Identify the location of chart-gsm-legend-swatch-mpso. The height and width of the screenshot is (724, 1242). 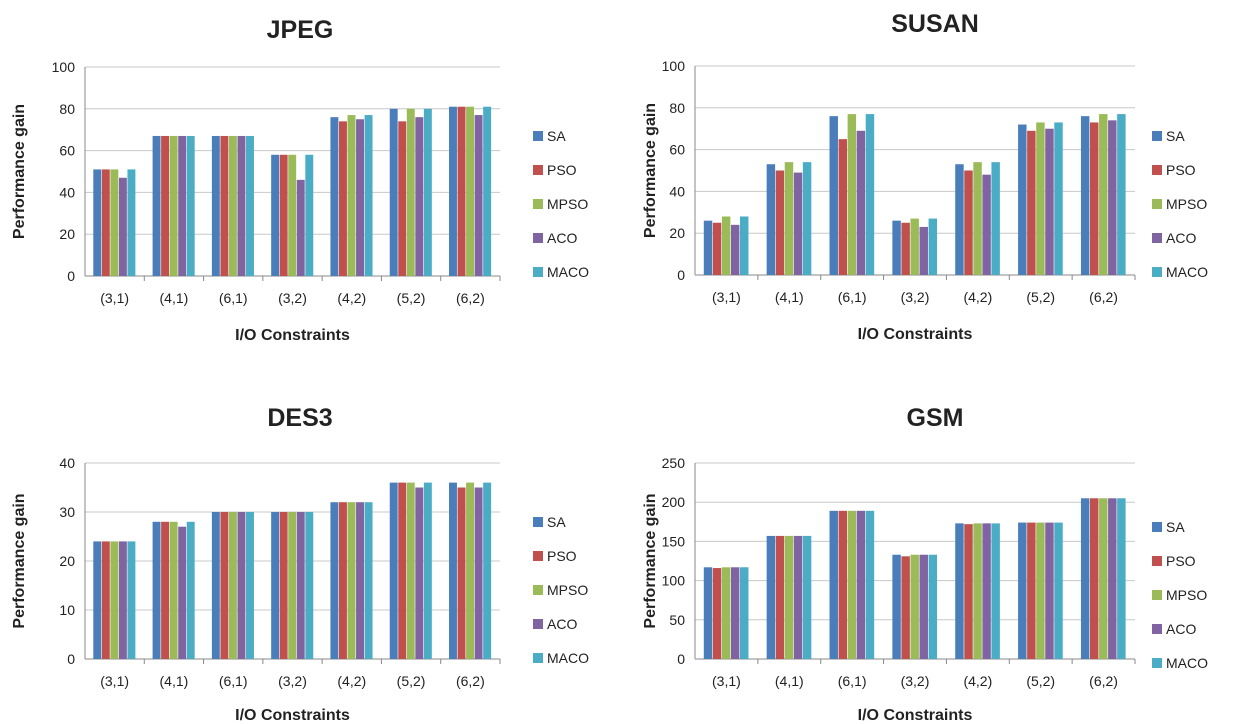
(1157, 595).